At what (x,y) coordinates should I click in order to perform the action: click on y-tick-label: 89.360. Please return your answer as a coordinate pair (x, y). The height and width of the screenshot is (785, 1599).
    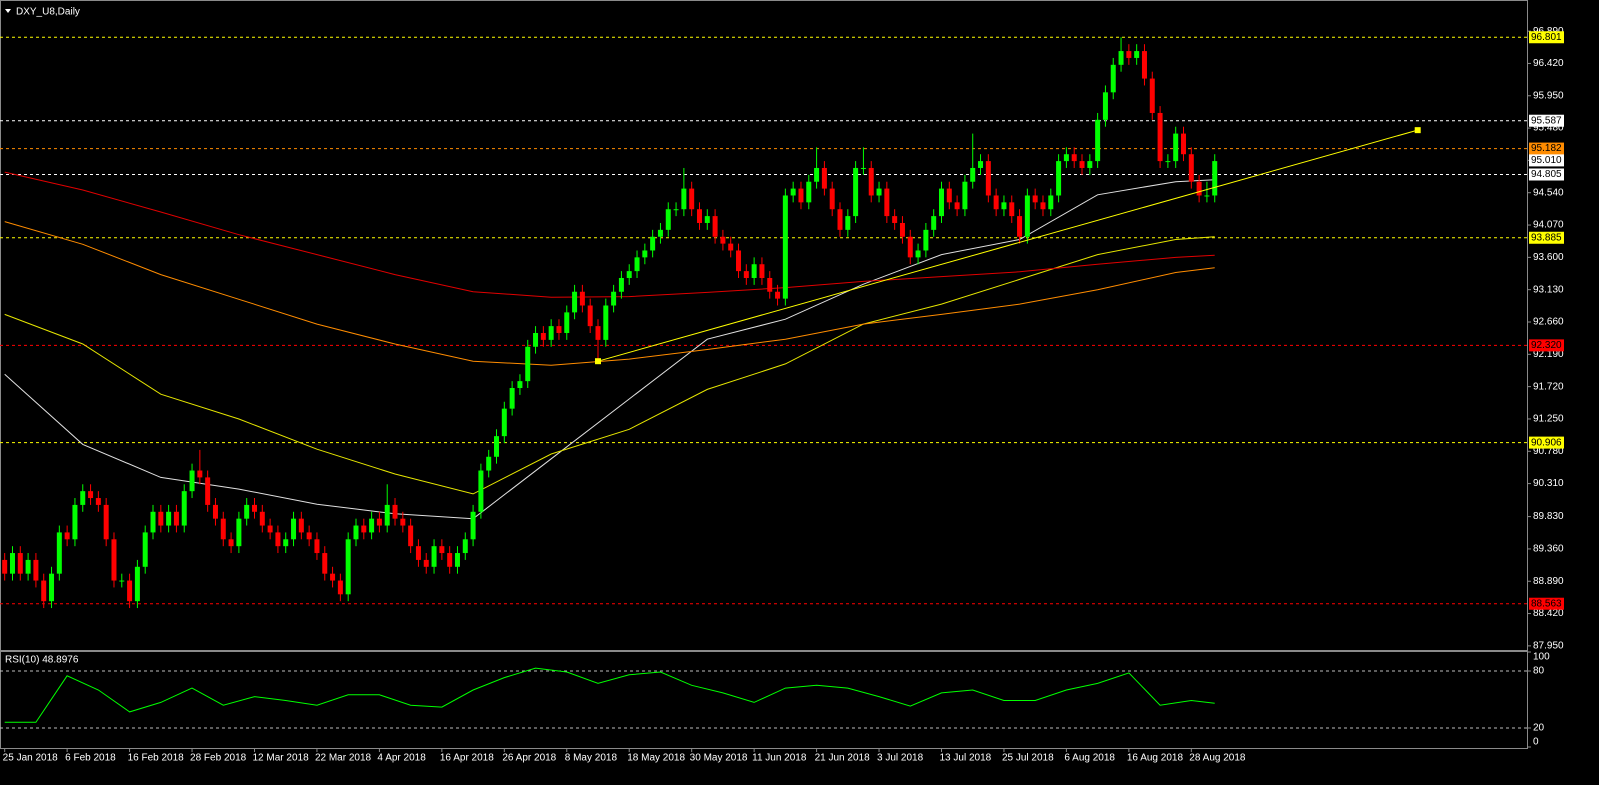
    Looking at the image, I should click on (1548, 549).